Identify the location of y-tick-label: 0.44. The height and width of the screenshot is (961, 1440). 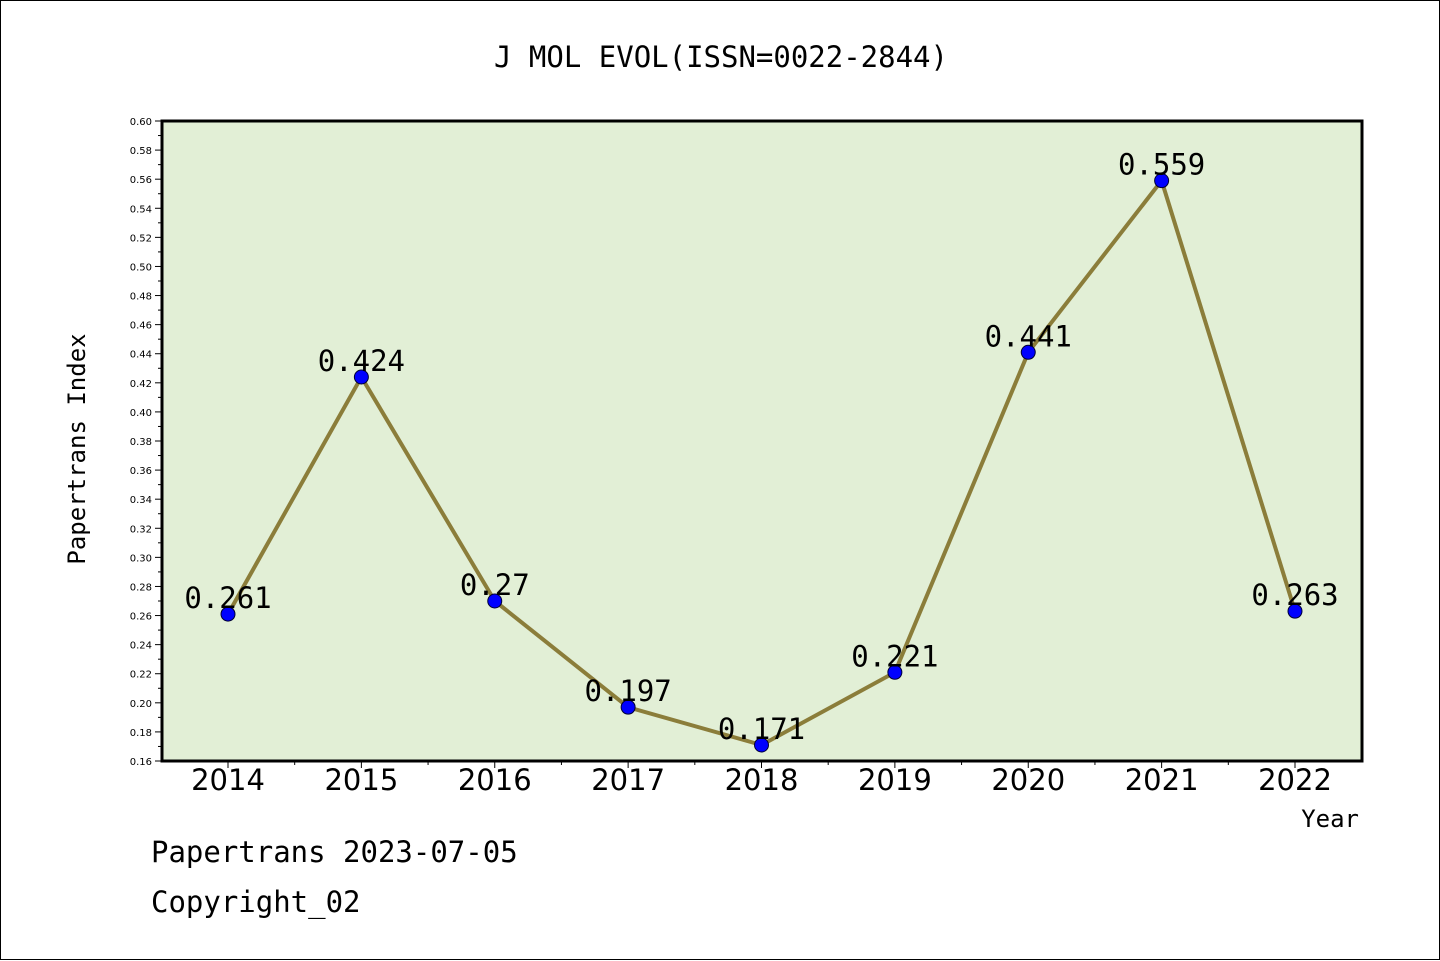
(141, 355).